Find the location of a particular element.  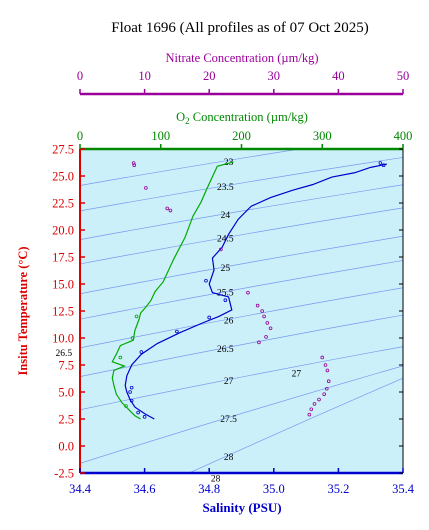

density-contour-label-13: 28 is located at coordinates (216, 479).